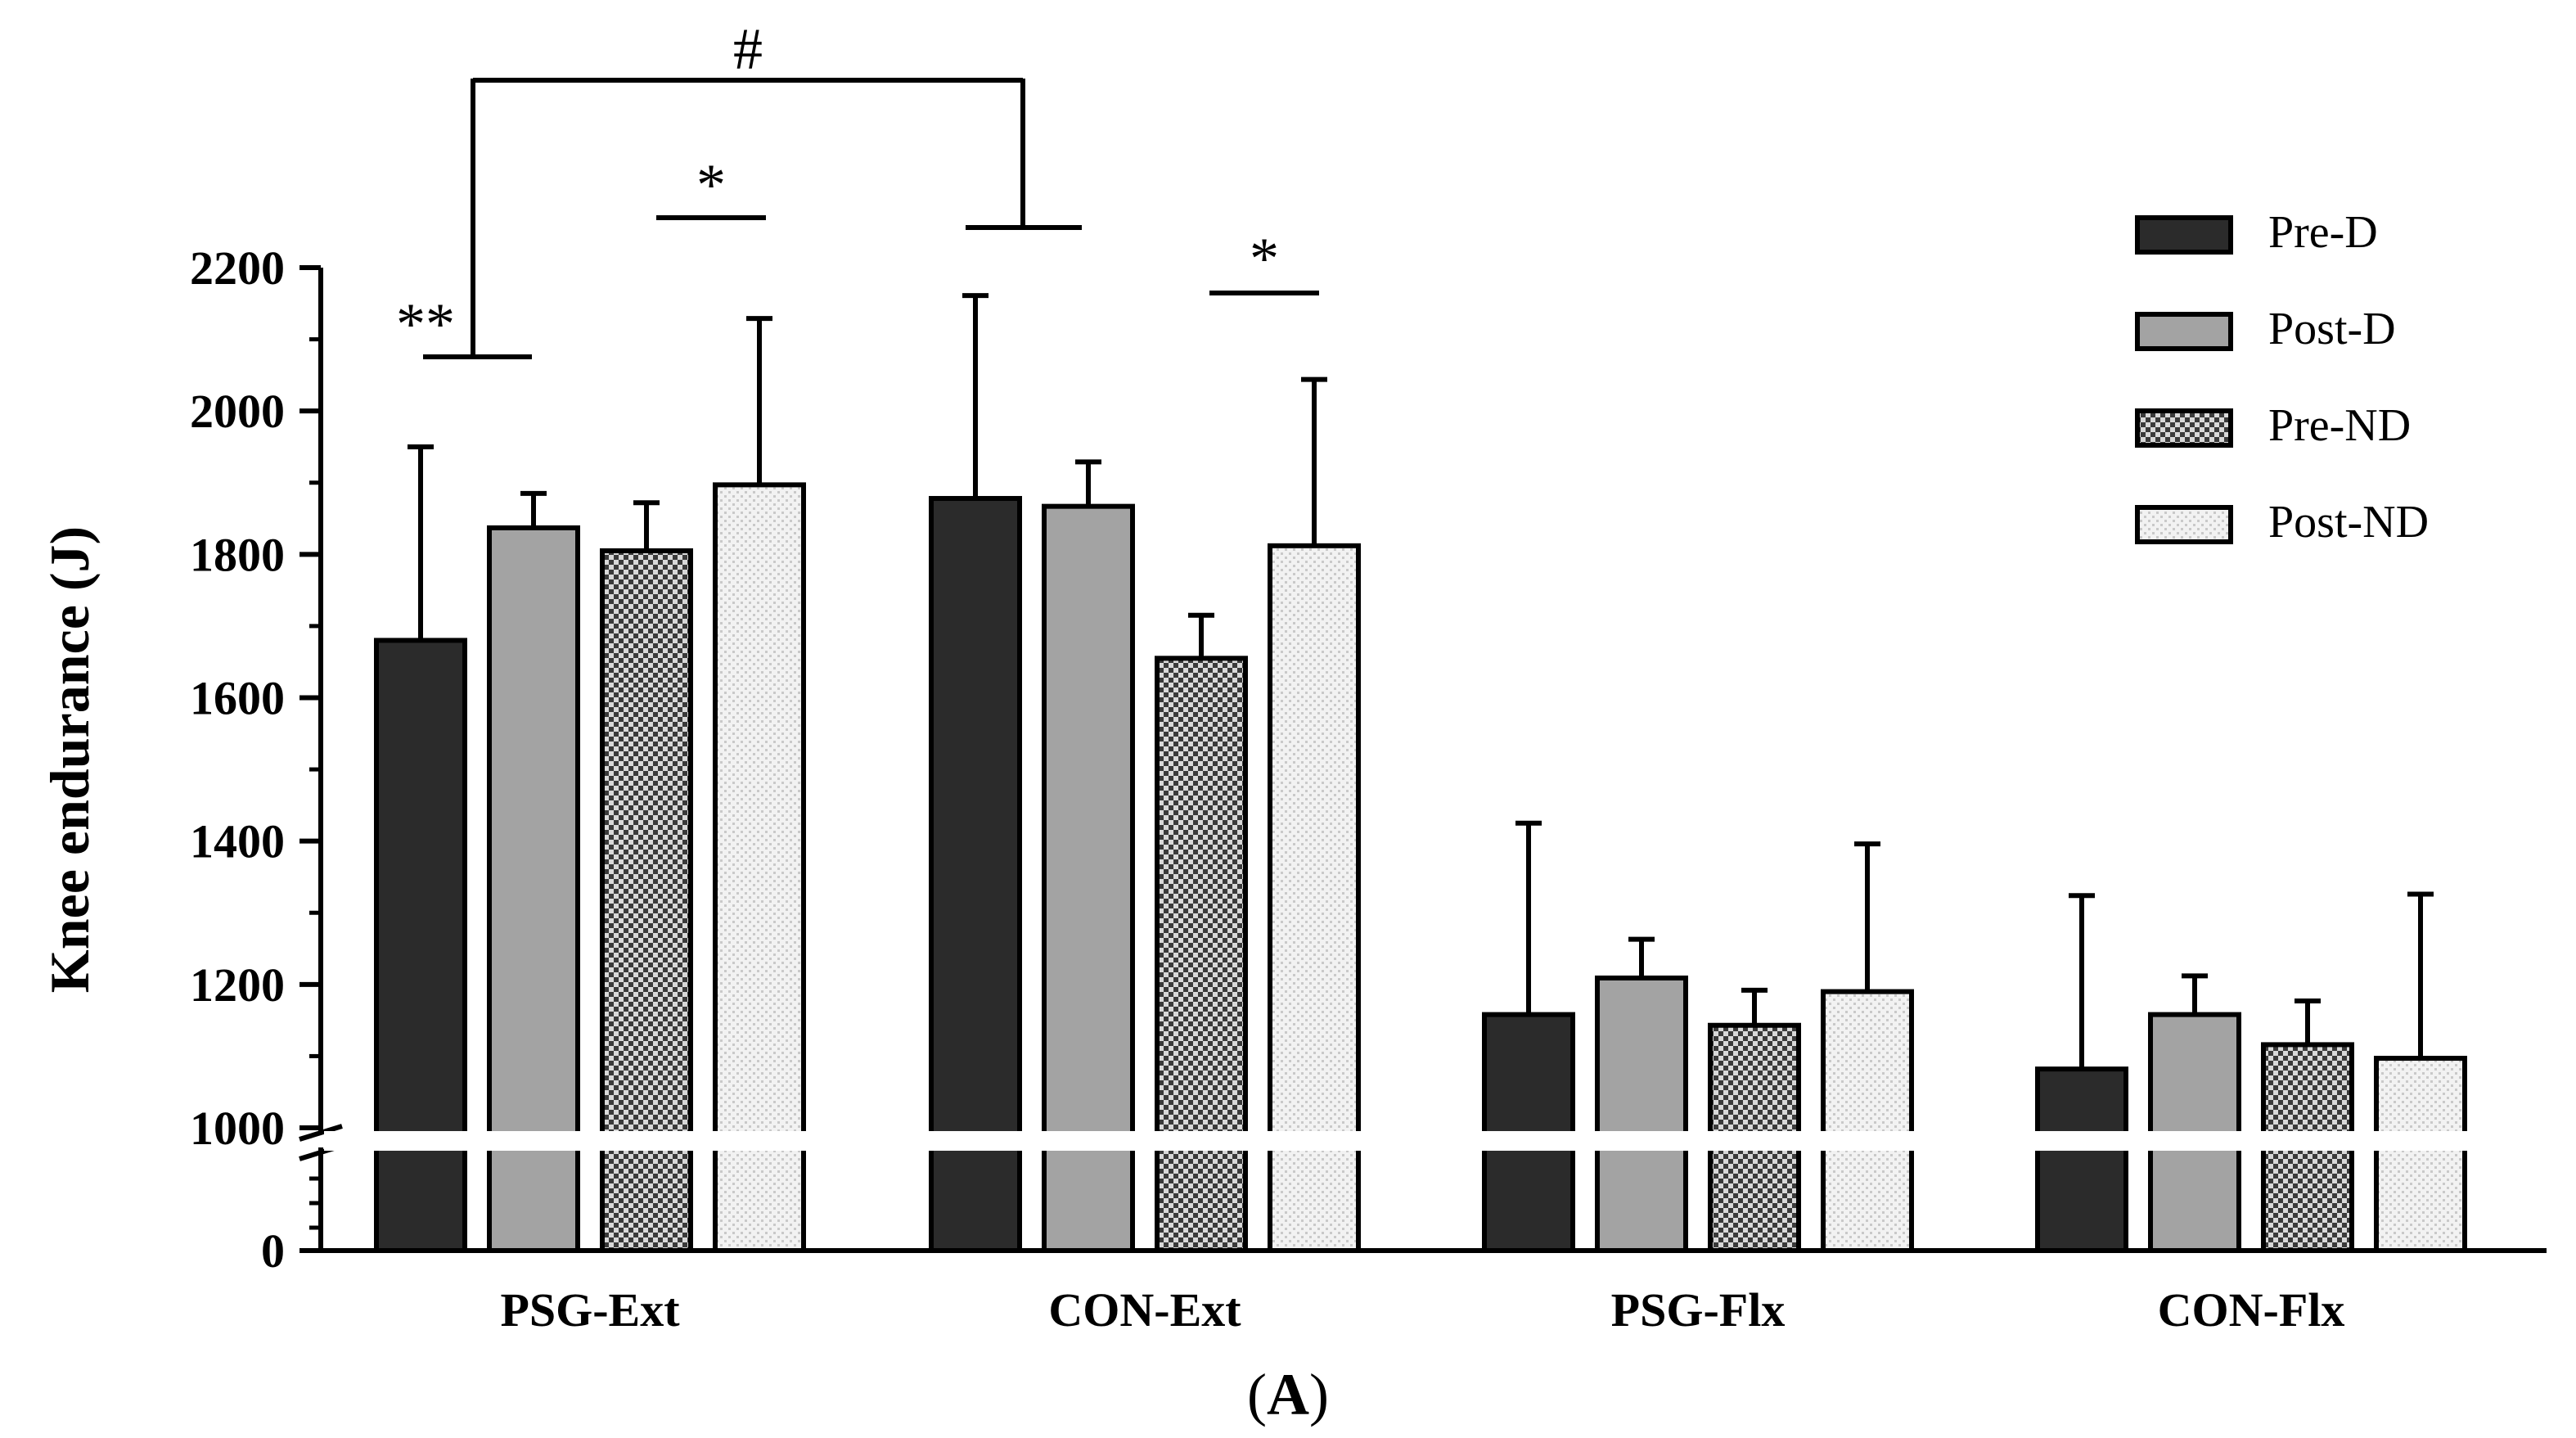 This screenshot has width=2576, height=1438. Describe the element at coordinates (237, 268) in the screenshot. I see `y-tick-label: 2200` at that location.